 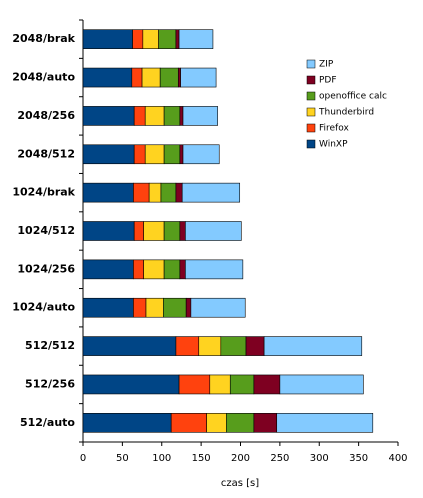 I want to click on y-tick-label: 1024/brak, so click(x=43, y=192).